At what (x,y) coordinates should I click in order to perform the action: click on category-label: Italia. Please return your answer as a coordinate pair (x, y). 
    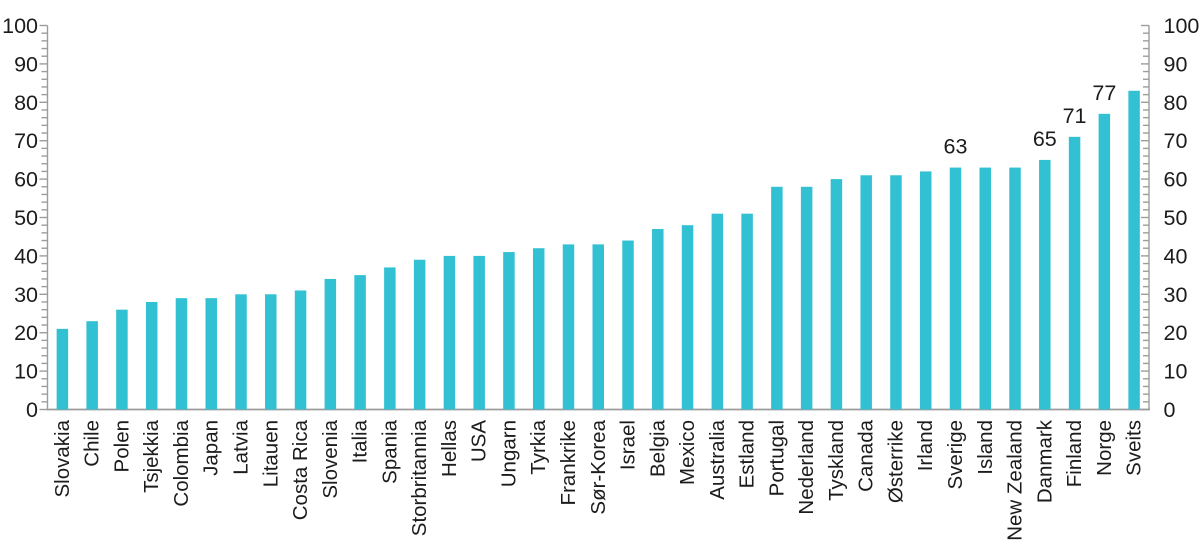
    Looking at the image, I should click on (360, 441).